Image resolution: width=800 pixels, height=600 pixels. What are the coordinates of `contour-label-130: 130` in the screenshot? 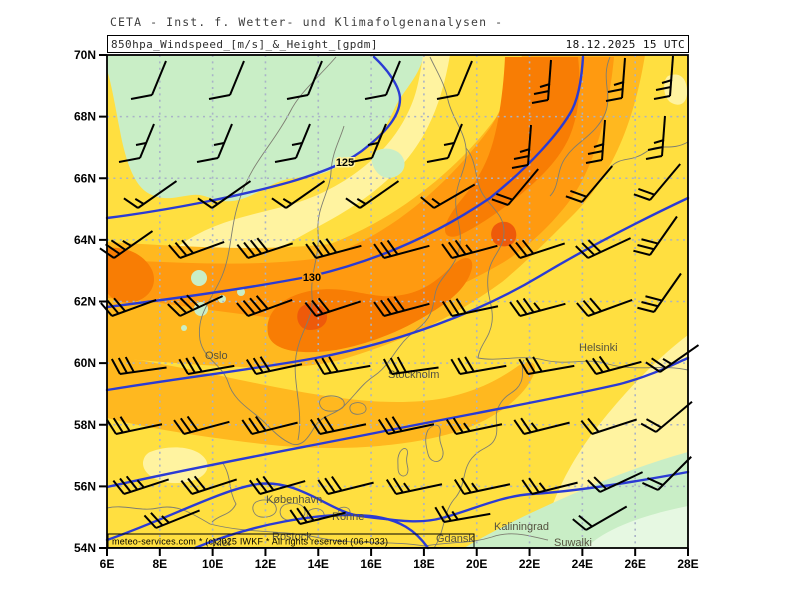 It's located at (312, 278).